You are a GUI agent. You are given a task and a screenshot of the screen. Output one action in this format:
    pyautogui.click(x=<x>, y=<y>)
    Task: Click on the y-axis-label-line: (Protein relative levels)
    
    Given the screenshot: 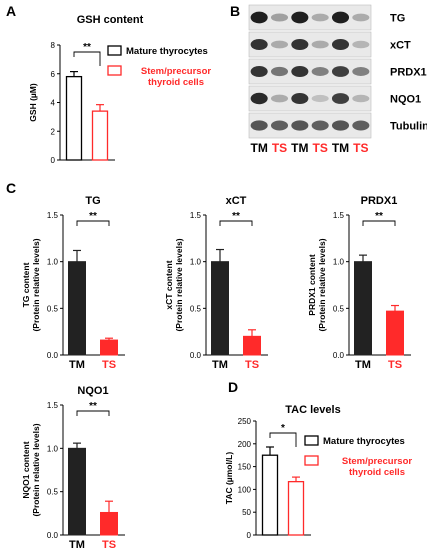 What is the action you would take?
    pyautogui.click(x=322, y=284)
    